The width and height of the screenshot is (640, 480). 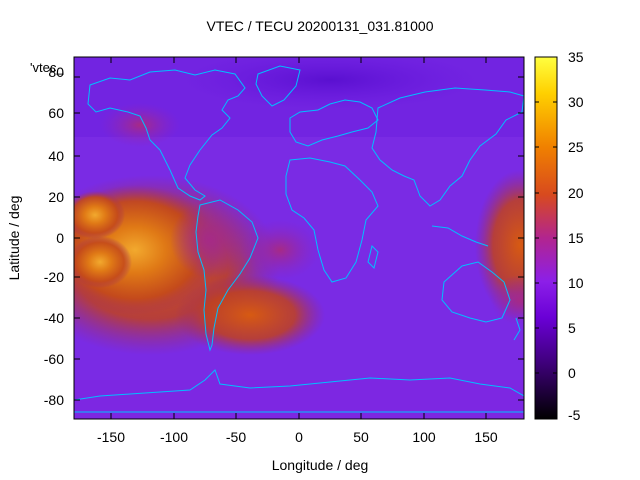 What do you see at coordinates (56, 197) in the screenshot?
I see `y-tick-label: 20` at bounding box center [56, 197].